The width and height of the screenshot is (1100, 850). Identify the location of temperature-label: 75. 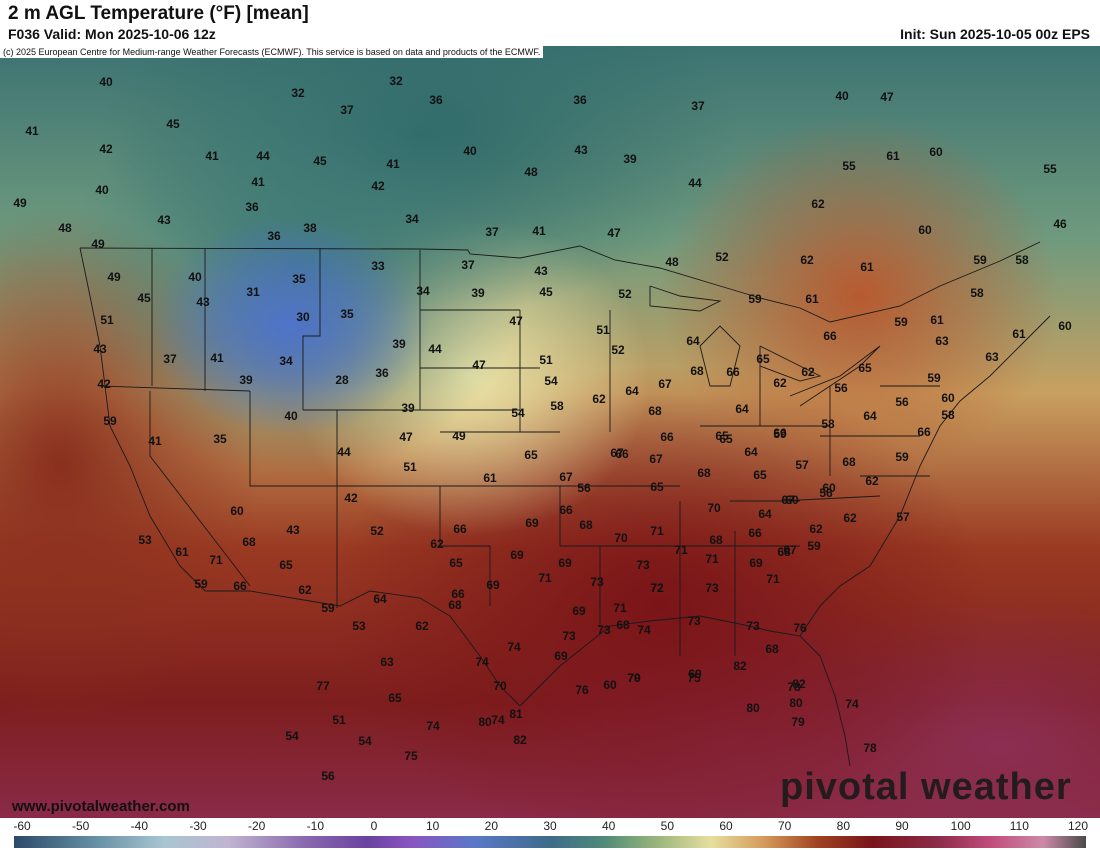
(694, 678).